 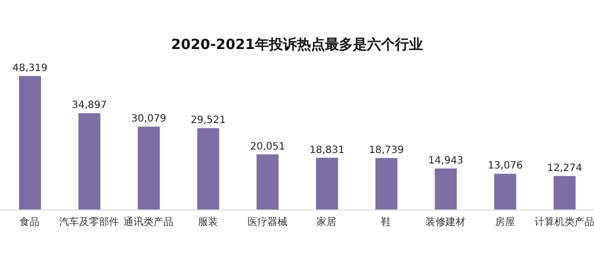 What do you see at coordinates (564, 222) in the screenshot?
I see `x-tick-label: 计算机类产品` at bounding box center [564, 222].